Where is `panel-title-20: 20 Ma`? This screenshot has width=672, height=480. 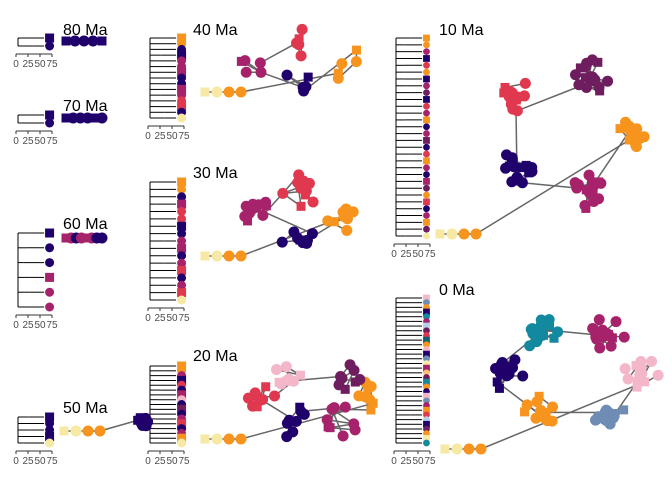
panel-title-20: 20 Ma is located at coordinates (215, 356).